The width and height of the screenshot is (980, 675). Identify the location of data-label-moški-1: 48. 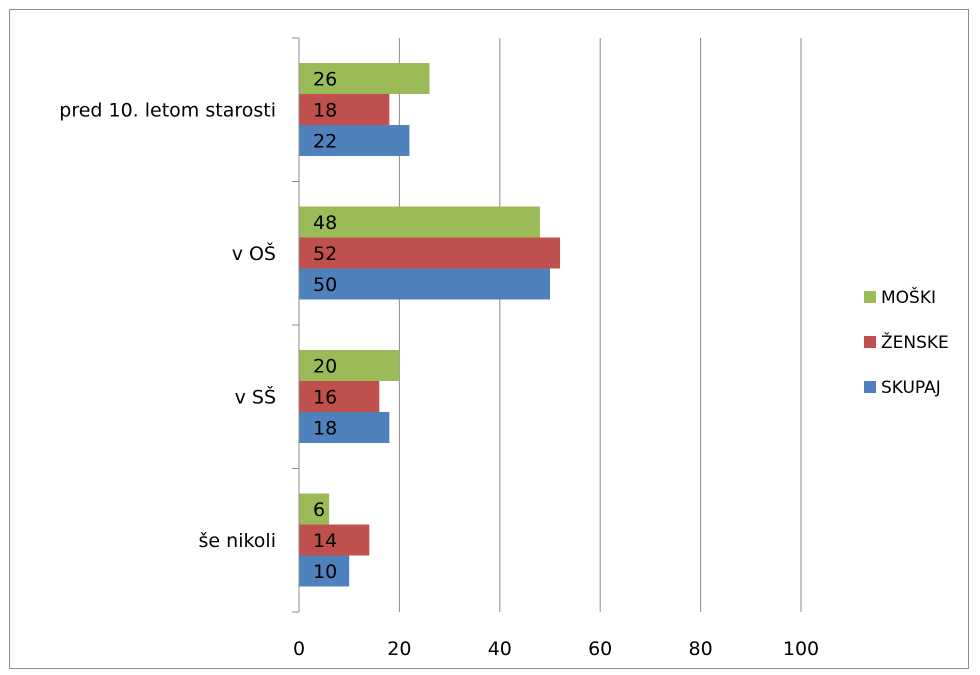
(325, 223).